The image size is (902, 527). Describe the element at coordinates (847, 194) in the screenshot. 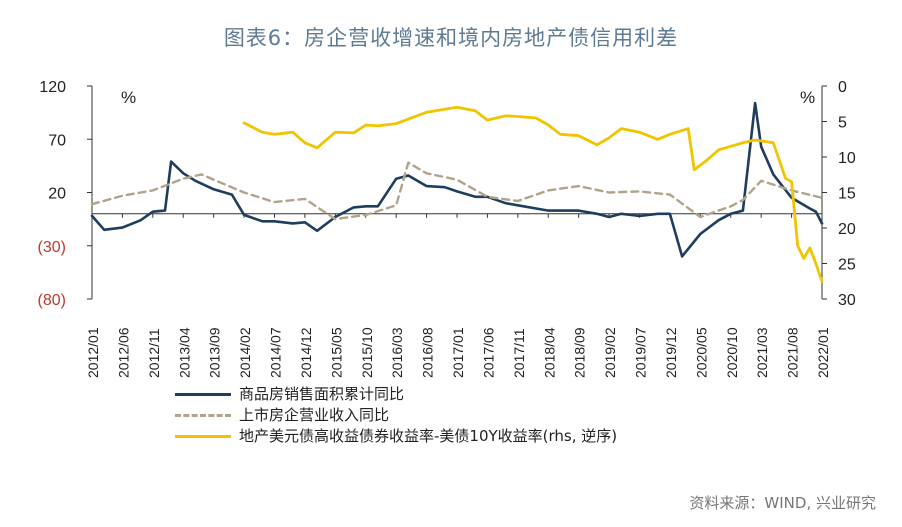

I see `y-right-tick-label: 15` at that location.